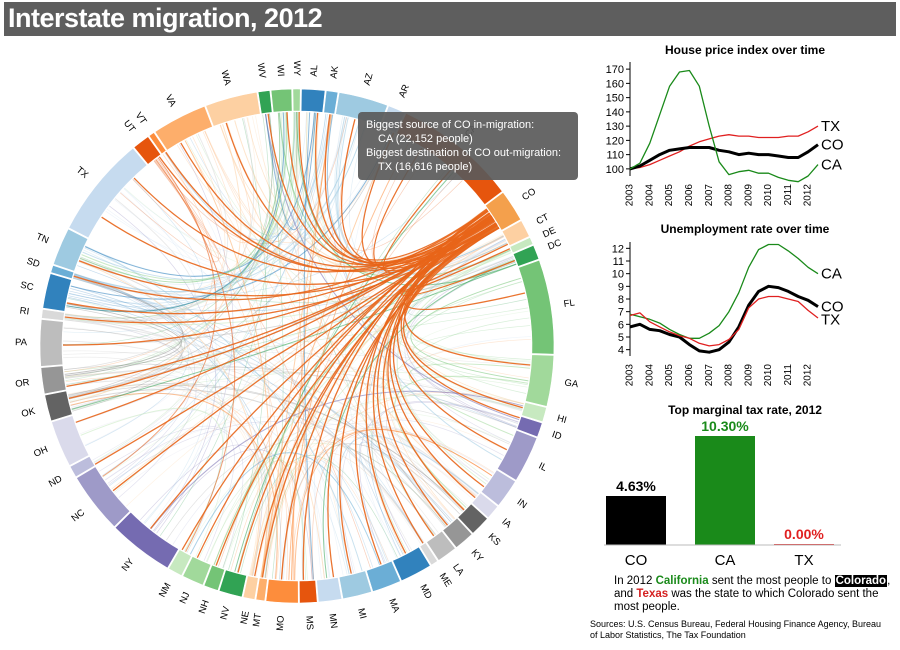 This screenshot has width=900, height=650. What do you see at coordinates (450, 19) in the screenshot?
I see `title-bar: Interstate migration, 2012` at bounding box center [450, 19].